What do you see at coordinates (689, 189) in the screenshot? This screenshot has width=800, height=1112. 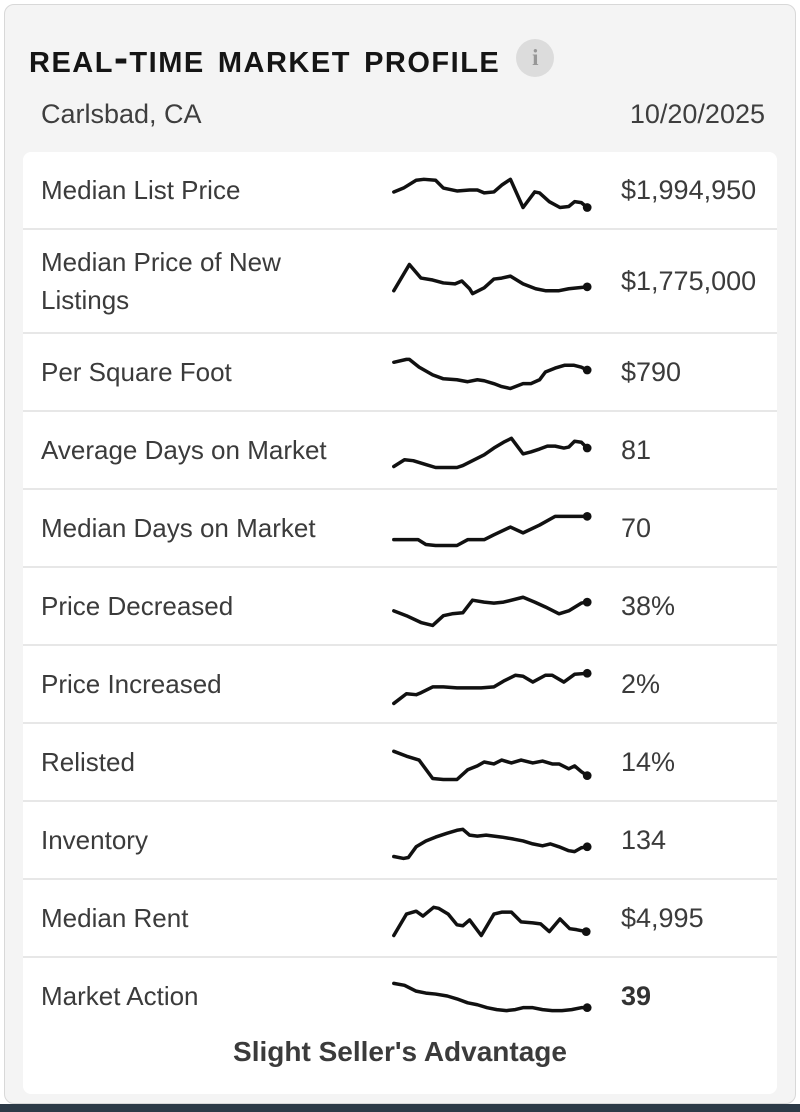 I see `metric-value: $1,994,950` at bounding box center [689, 189].